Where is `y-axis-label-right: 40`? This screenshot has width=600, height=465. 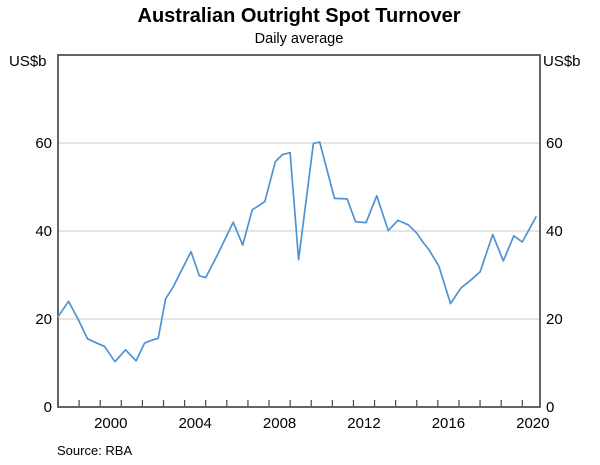
y-axis-label-right: 40 is located at coordinates (554, 231).